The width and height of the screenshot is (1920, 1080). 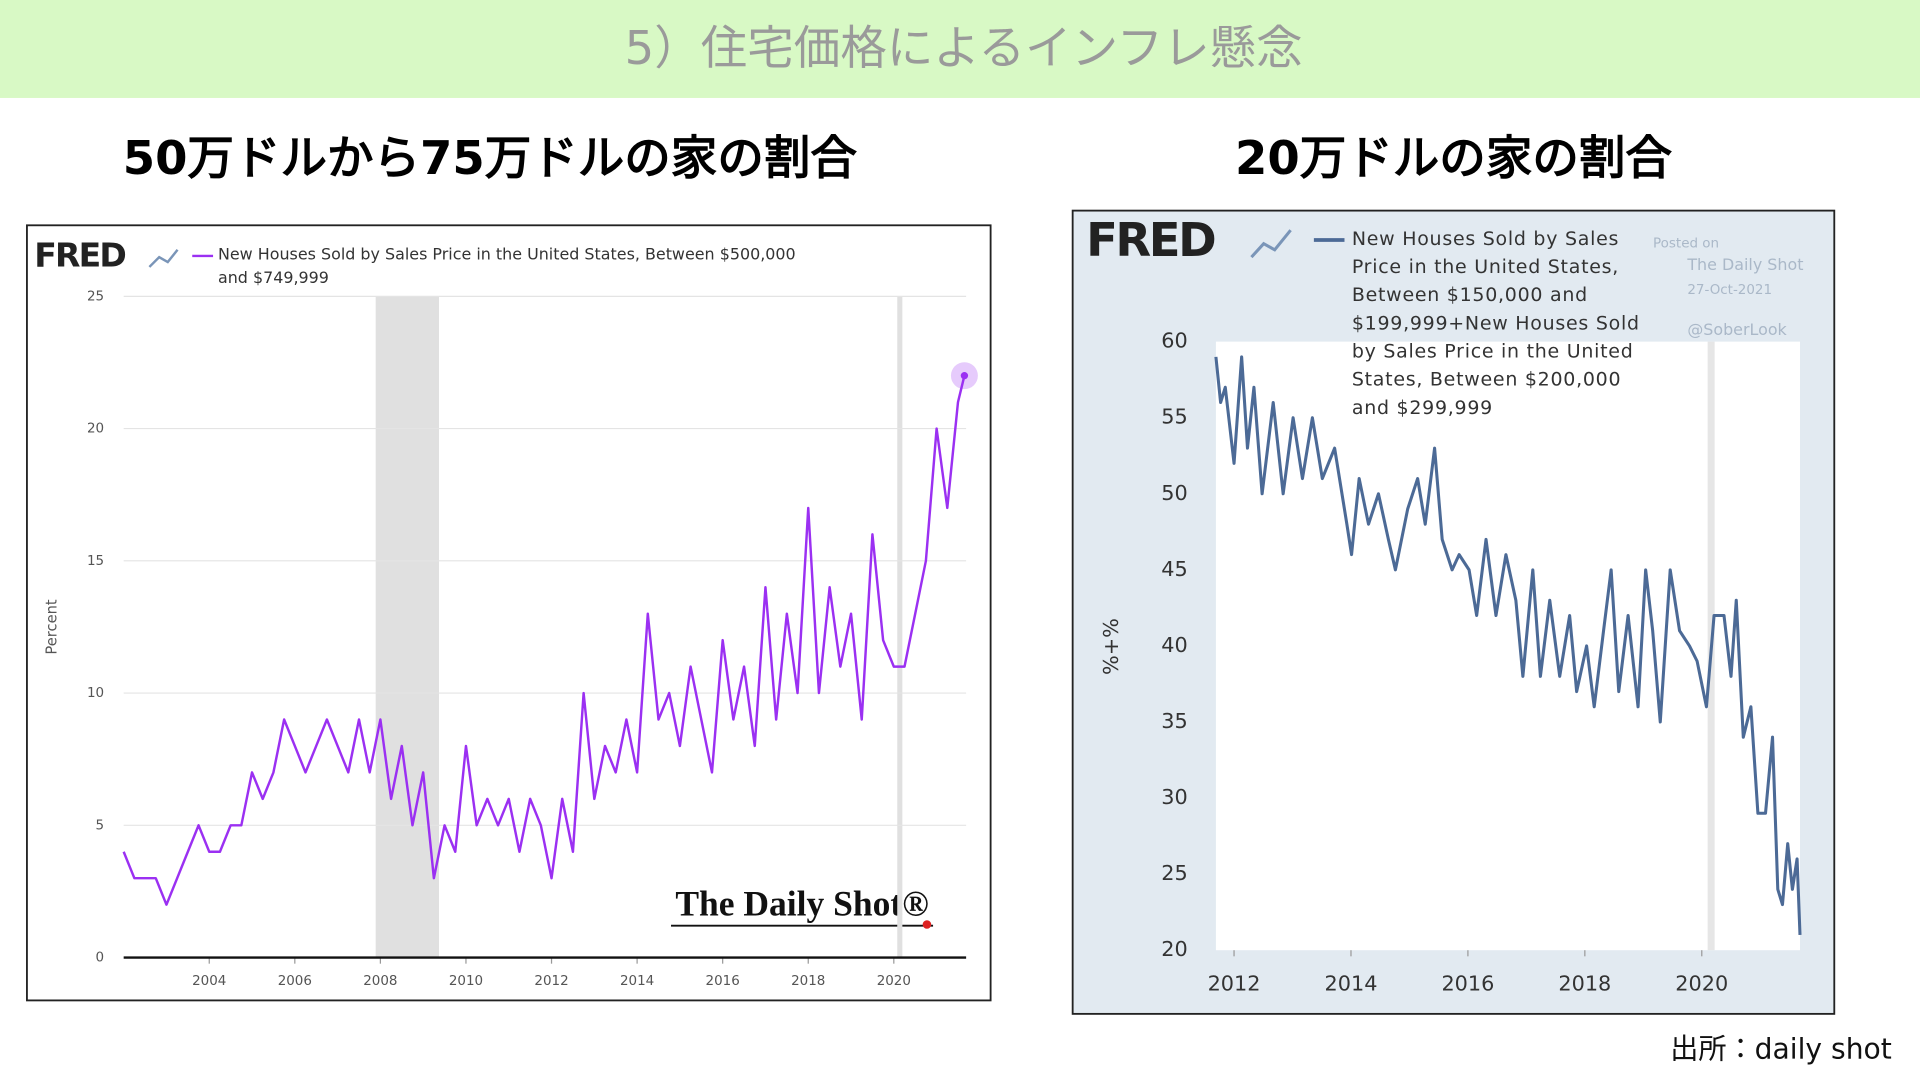 I want to click on y-axis-label: %+%, so click(x=1111, y=646).